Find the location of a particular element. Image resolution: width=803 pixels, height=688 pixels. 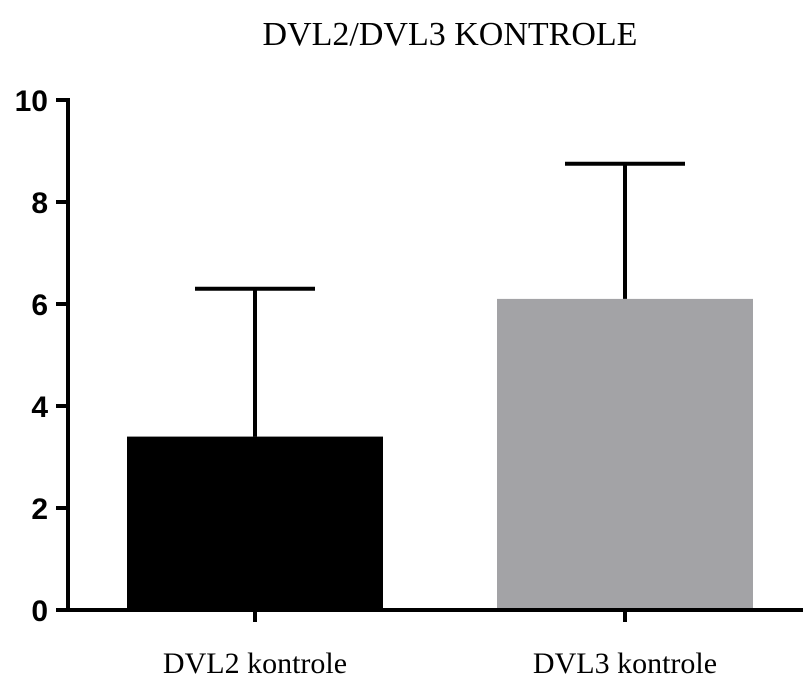

y-tick-label-6: 6 is located at coordinates (39, 305).